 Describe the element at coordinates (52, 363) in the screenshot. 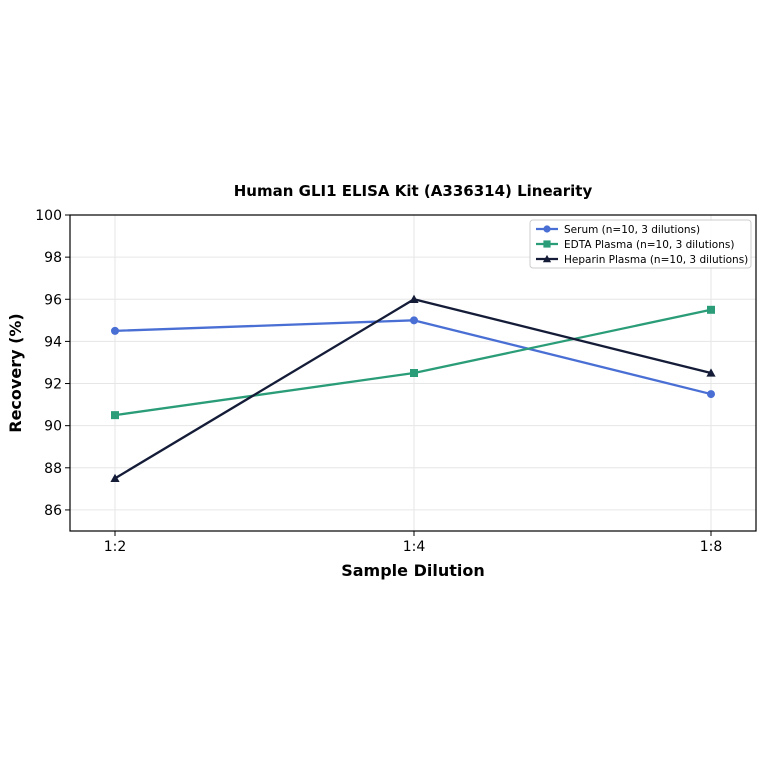

I see `y-axis-ticks: 86 88 90 92 94 96 98 100` at that location.